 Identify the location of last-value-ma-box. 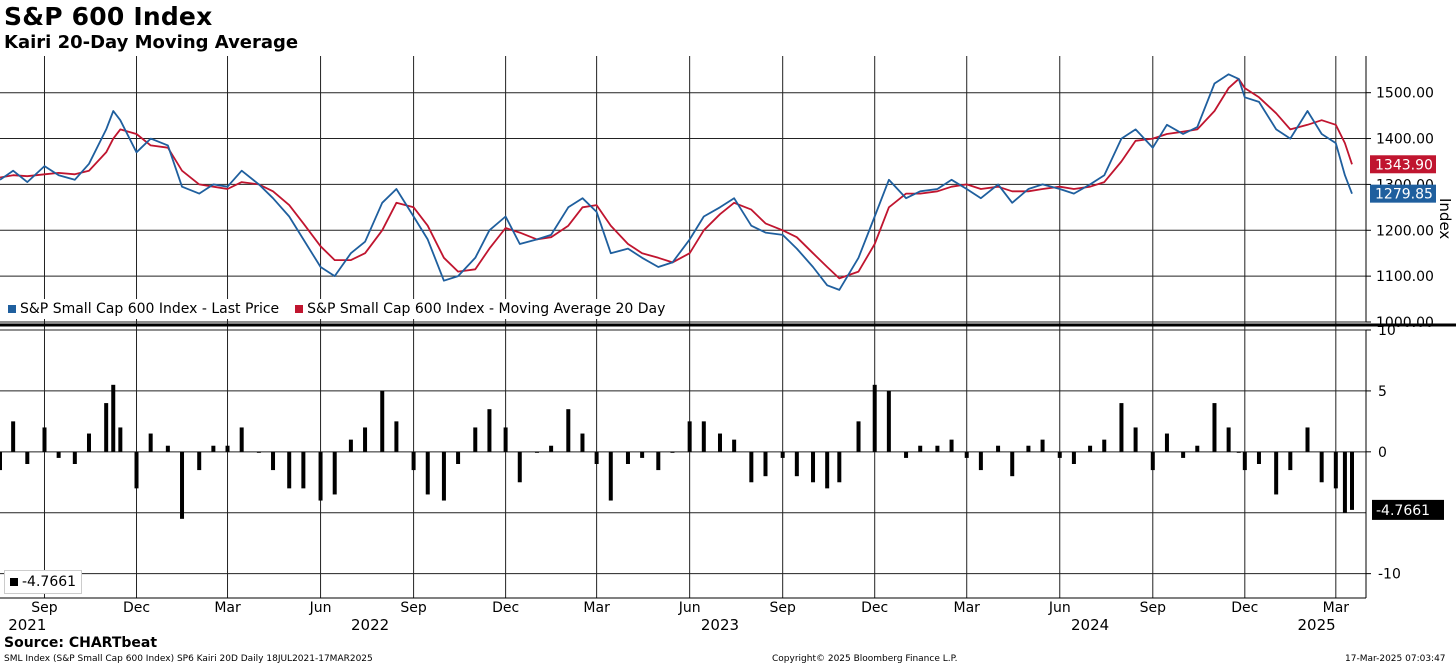
(1403, 164).